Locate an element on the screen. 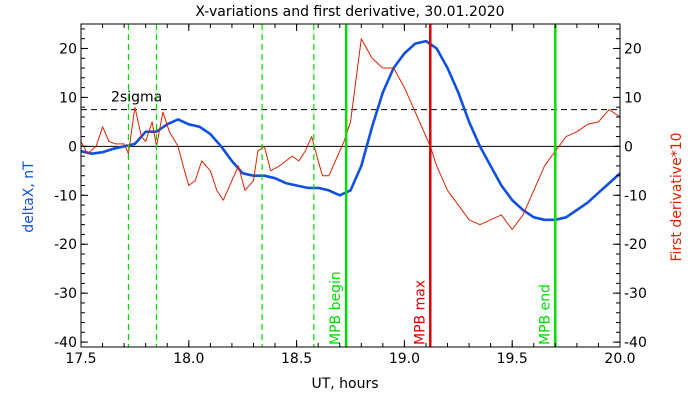 This screenshot has height=400, width=700. y-axis-label-right: First derivative*10 is located at coordinates (677, 196).